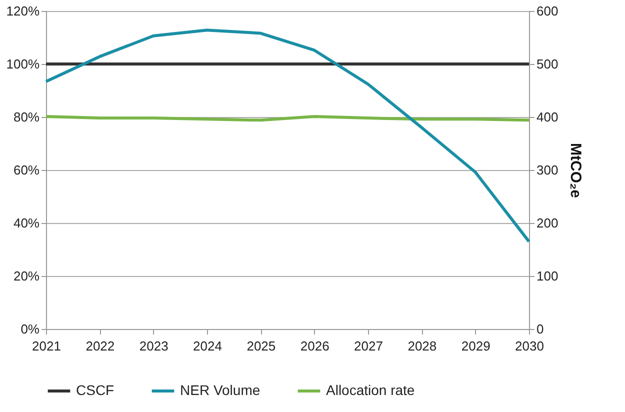 The width and height of the screenshot is (625, 412). I want to click on x-tick-label: 2030, so click(529, 346).